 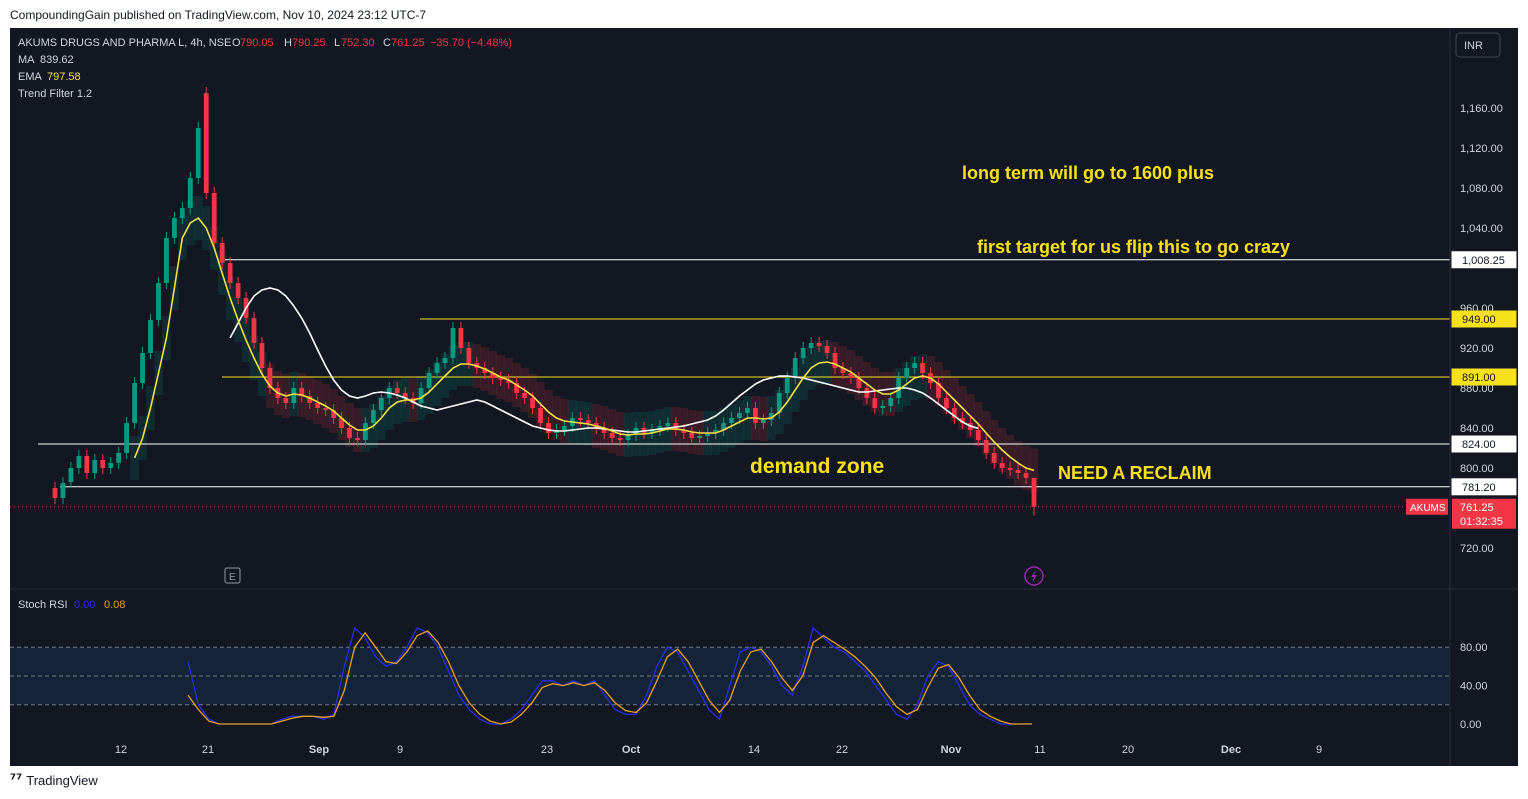 What do you see at coordinates (55, 94) in the screenshot?
I see `legend-trend-filter: Trend Filter 1.2` at bounding box center [55, 94].